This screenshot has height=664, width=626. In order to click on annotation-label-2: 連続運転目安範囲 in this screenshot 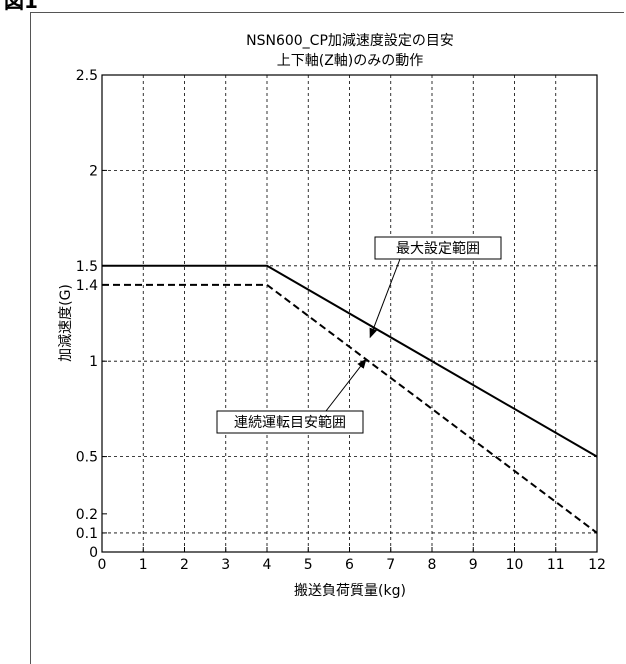, I will do `click(290, 422)`.